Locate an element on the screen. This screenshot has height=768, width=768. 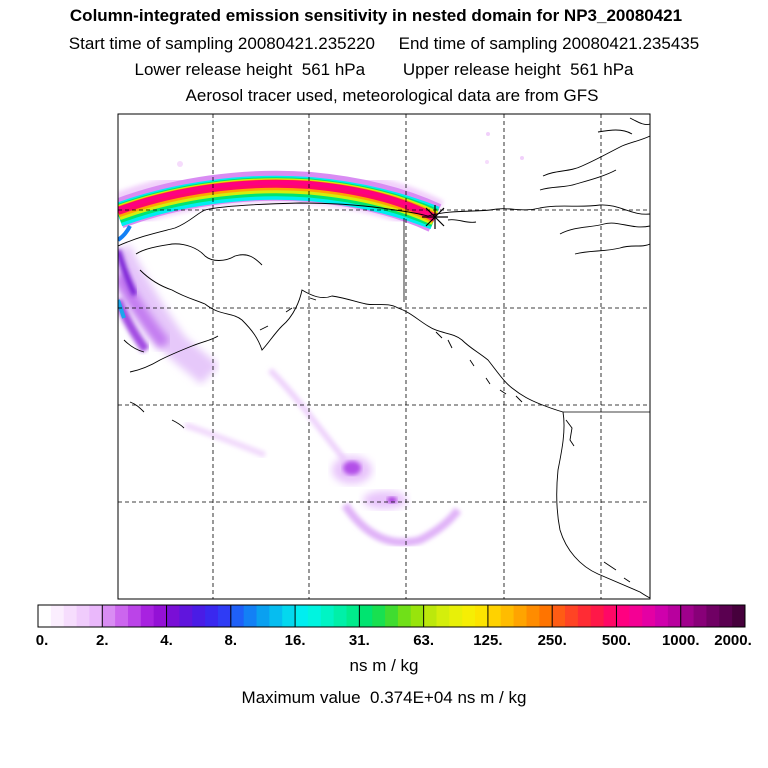
lower-height-label: Lower release height 561 hPa is located at coordinates (250, 69).